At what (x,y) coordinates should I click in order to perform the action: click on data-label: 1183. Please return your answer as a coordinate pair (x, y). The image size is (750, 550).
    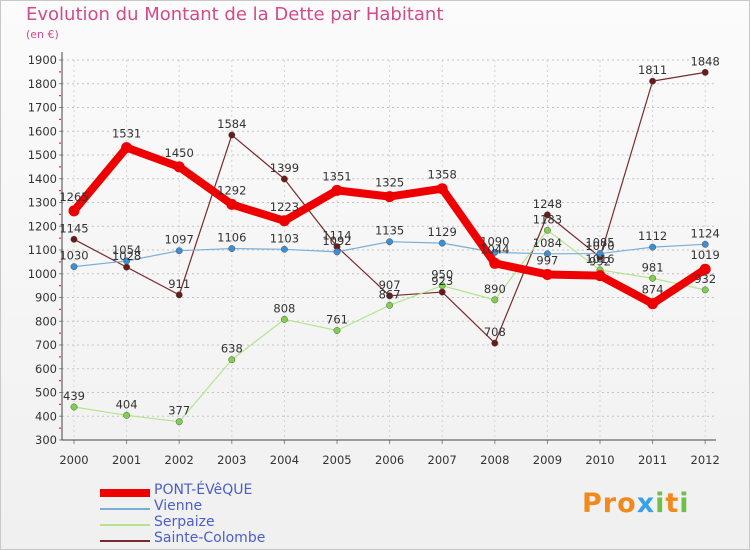
    Looking at the image, I should click on (547, 219).